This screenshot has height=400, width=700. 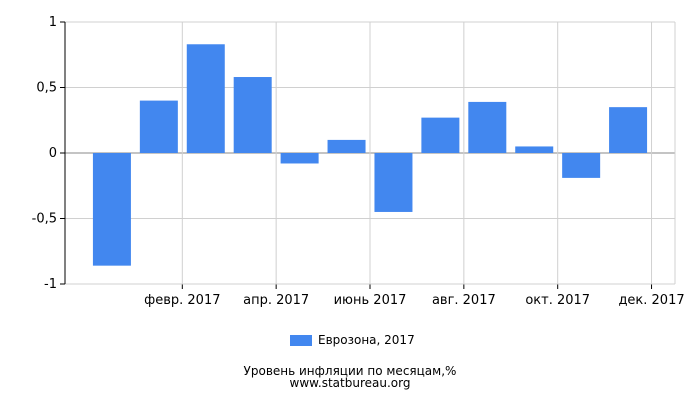 I want to click on x-tick-label: июнь 2017, so click(x=370, y=300).